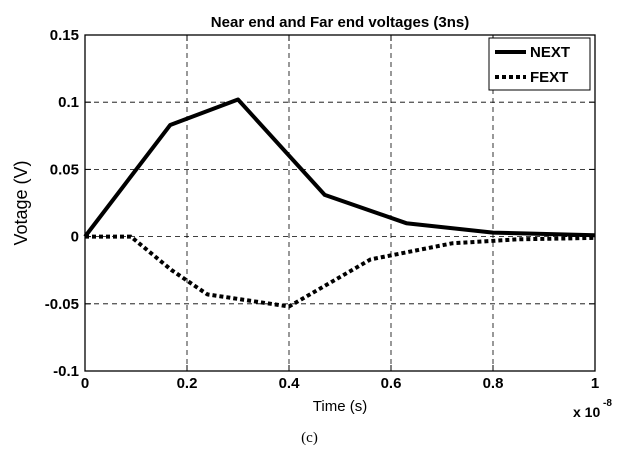  Describe the element at coordinates (595, 383) in the screenshot. I see `x-tick-label: 1` at that location.